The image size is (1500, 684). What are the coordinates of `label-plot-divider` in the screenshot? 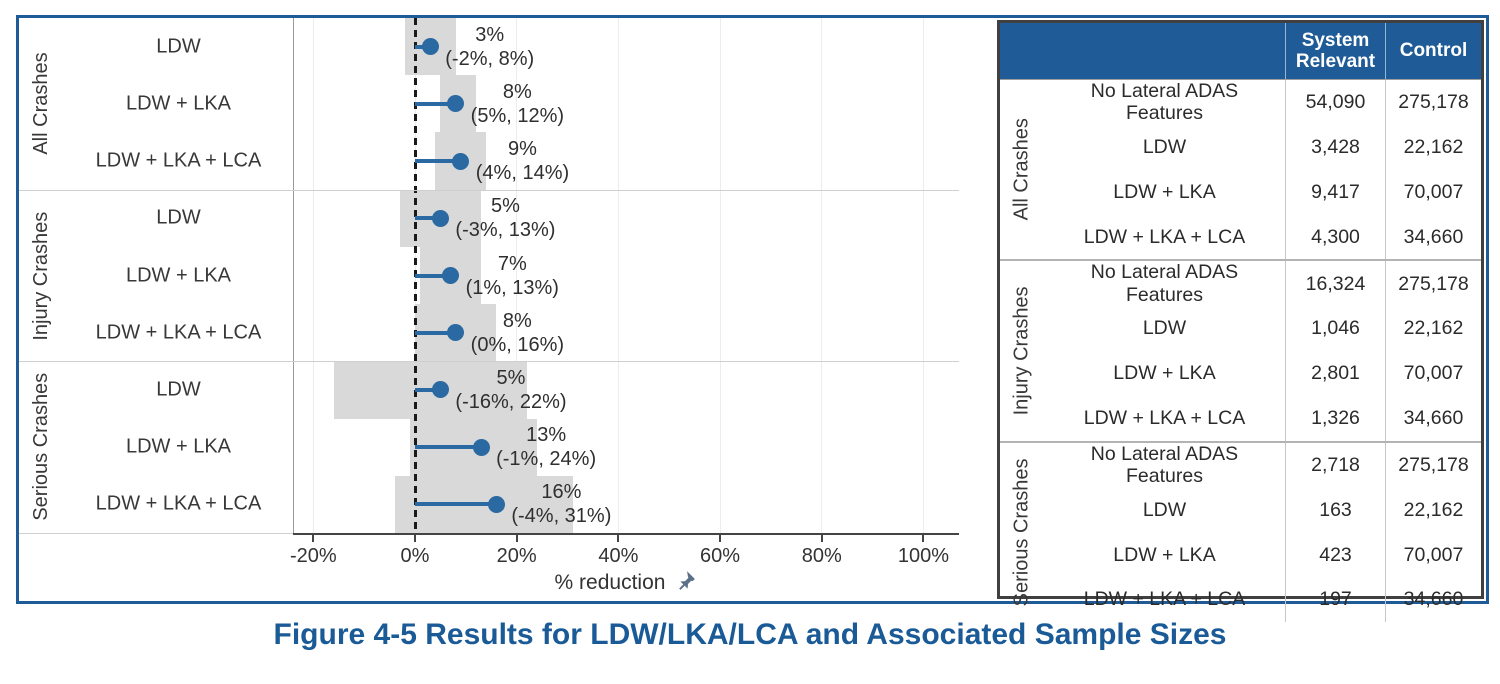 It's located at (293, 275).